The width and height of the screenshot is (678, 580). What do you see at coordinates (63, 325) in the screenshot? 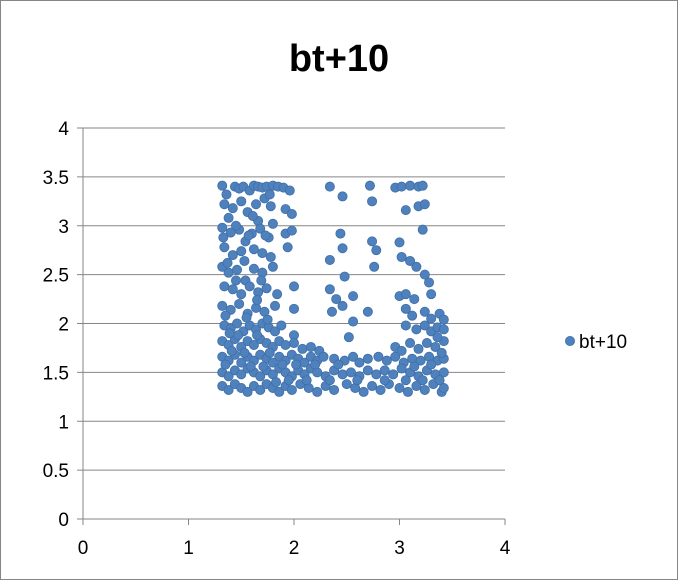
I see `y-tick-label: 2` at bounding box center [63, 325].